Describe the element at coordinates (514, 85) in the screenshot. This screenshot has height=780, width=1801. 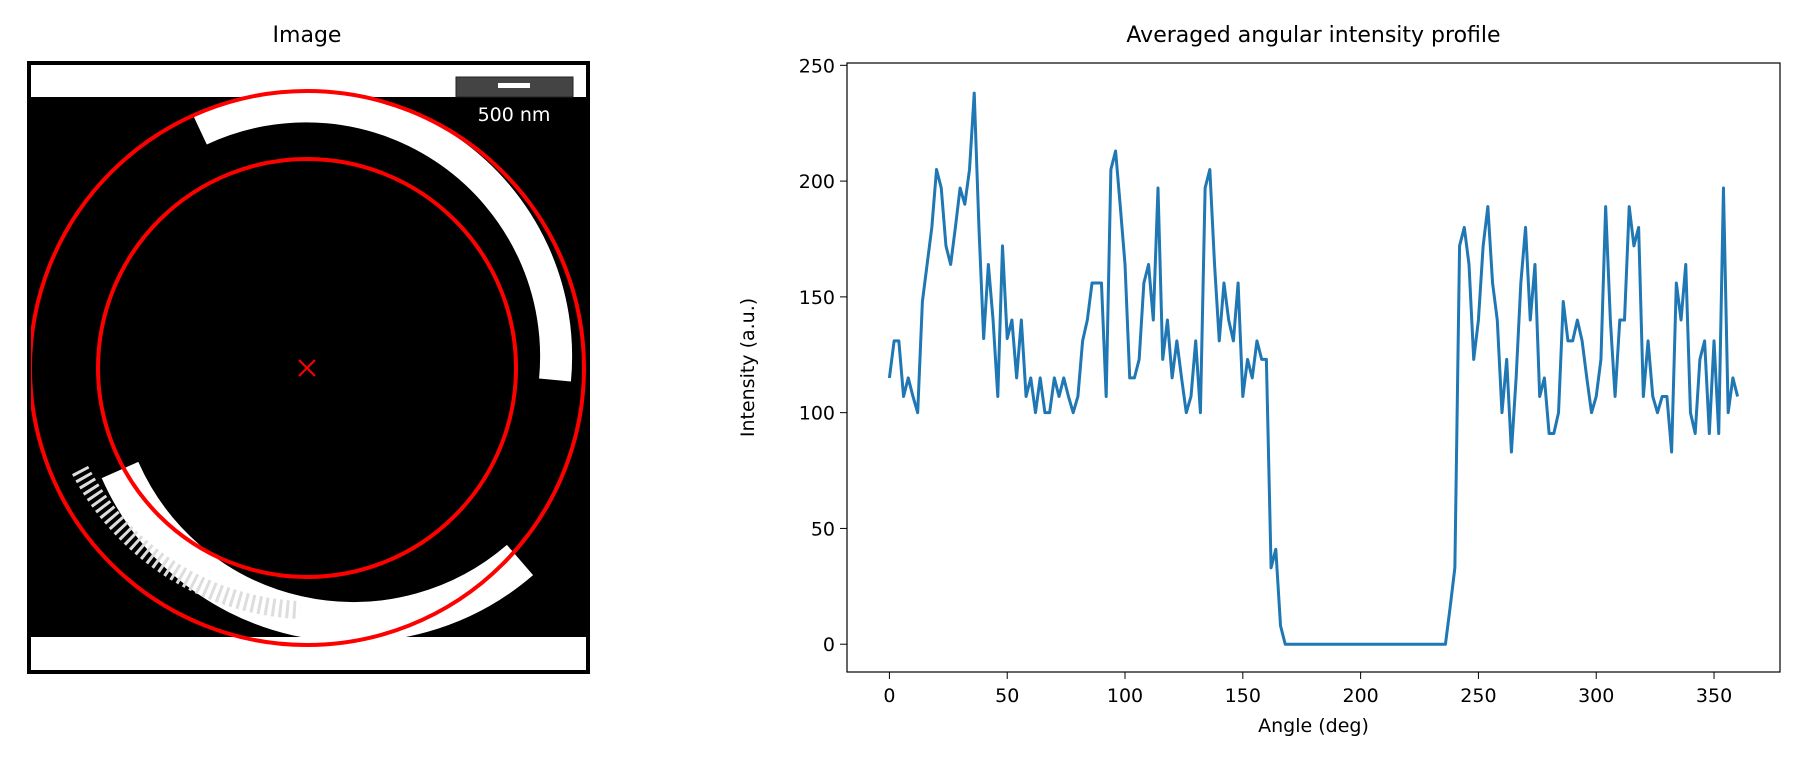
I see `scale-bar` at that location.